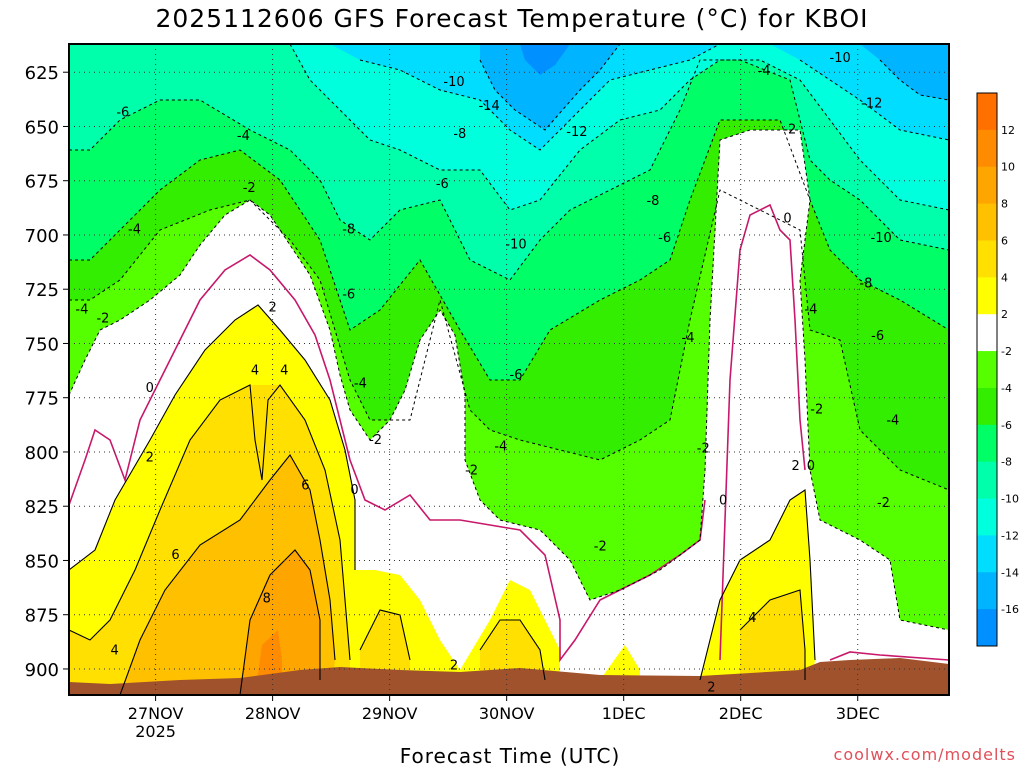 The width and height of the screenshot is (1024, 768). I want to click on contour-label: 8, so click(267, 598).